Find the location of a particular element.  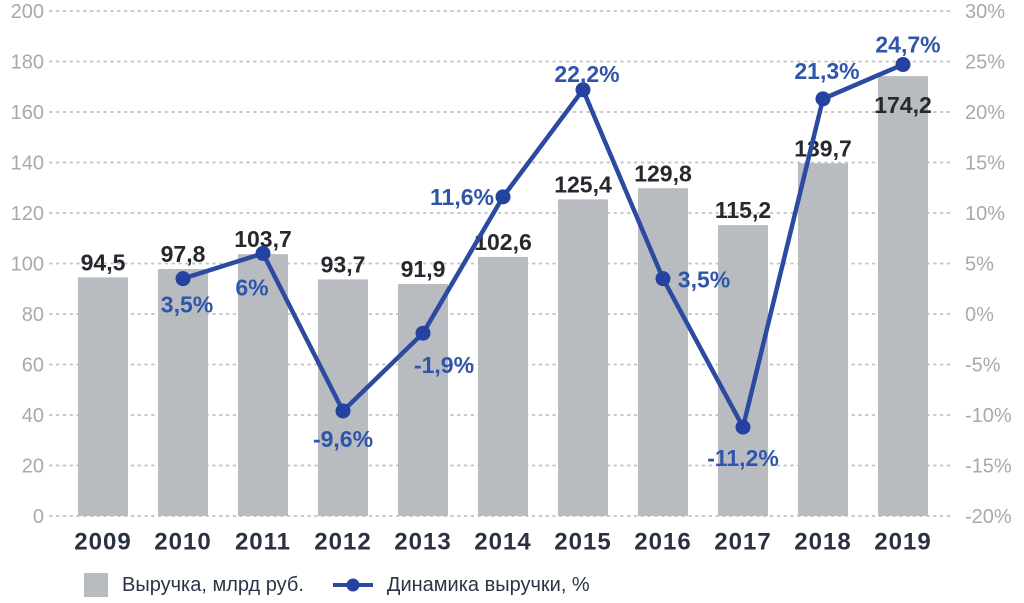

x-axis-label-2017: 2017 is located at coordinates (742, 541).